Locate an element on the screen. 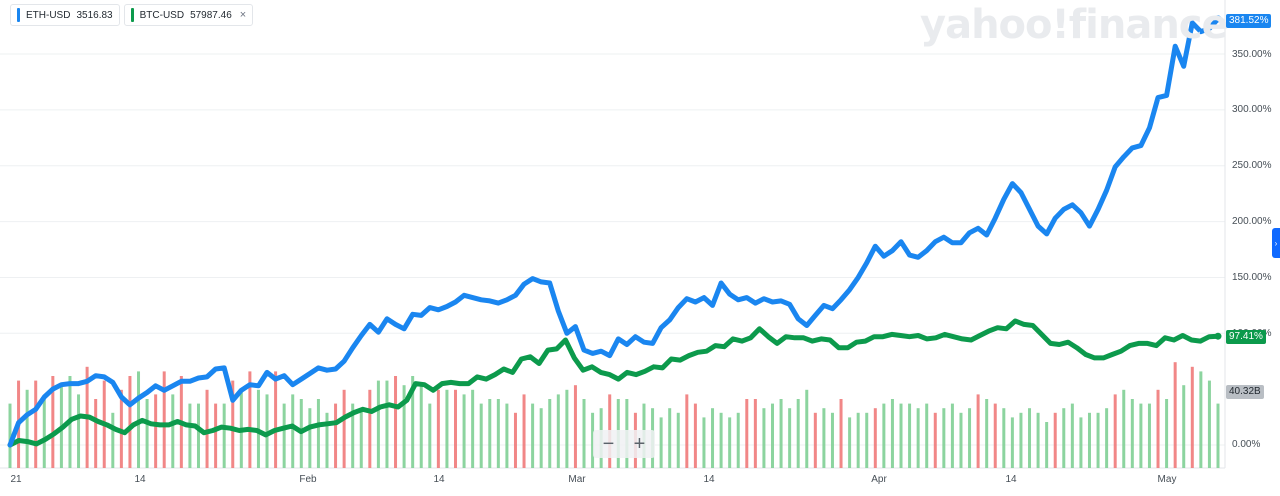 The height and width of the screenshot is (496, 1280). y-tick-label: 0.00% is located at coordinates (1246, 444).